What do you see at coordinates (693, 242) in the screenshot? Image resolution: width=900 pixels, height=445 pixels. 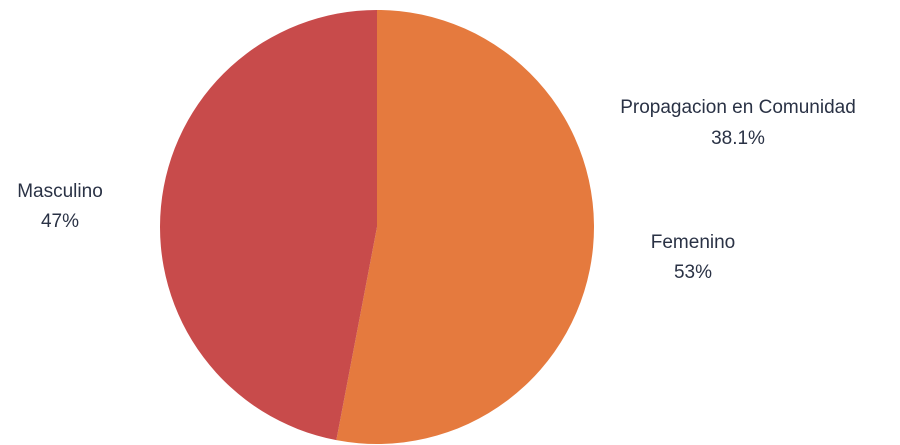 I see `slice-label-femenino: Femenino` at bounding box center [693, 242].